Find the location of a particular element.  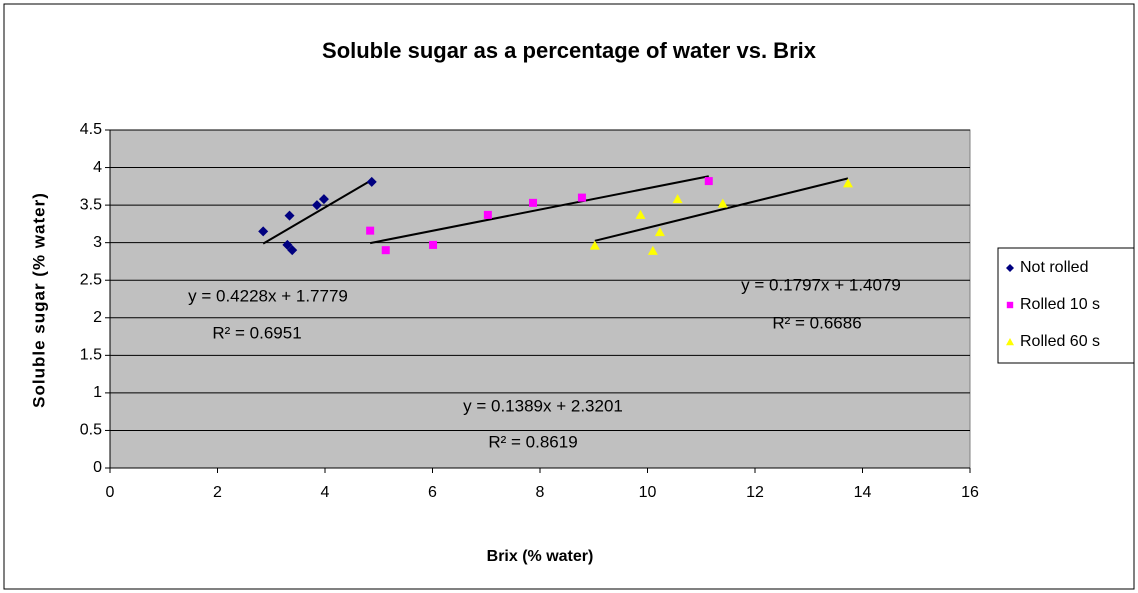

x-axis-label: Brix (% water) is located at coordinates (540, 556).